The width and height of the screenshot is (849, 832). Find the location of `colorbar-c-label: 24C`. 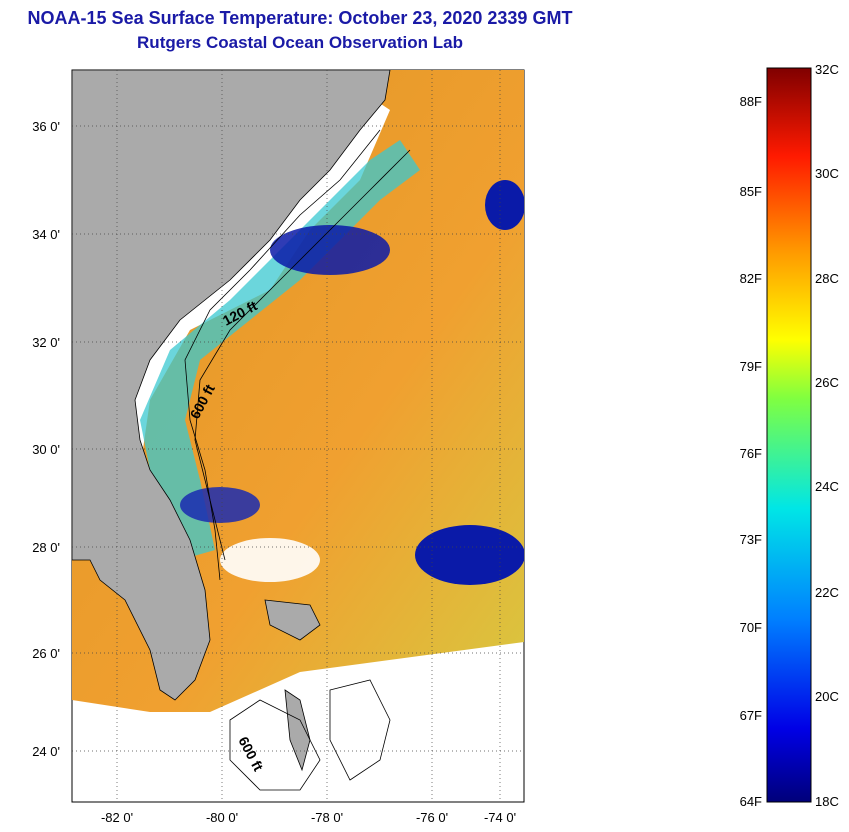

colorbar-c-label: 24C is located at coordinates (827, 486).